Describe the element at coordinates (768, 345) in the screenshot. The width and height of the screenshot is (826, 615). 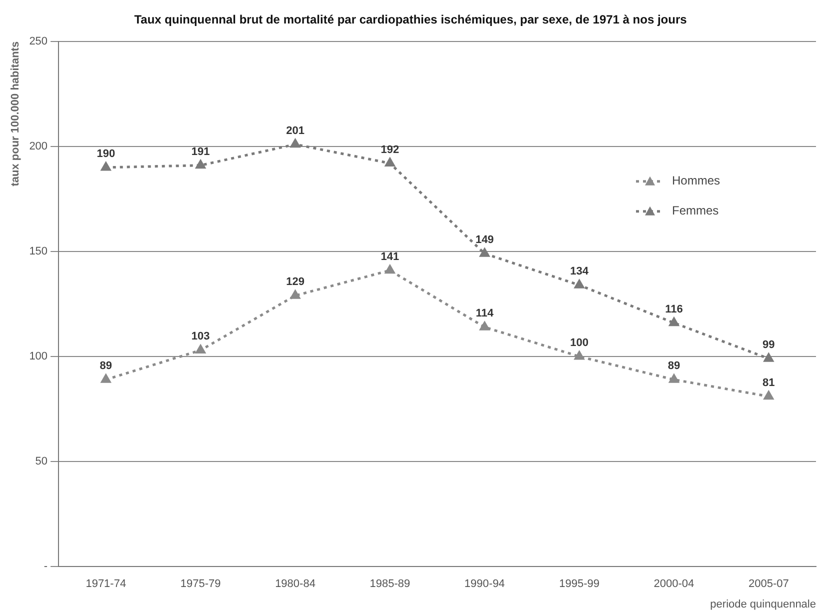
I see `data-label: 99` at that location.